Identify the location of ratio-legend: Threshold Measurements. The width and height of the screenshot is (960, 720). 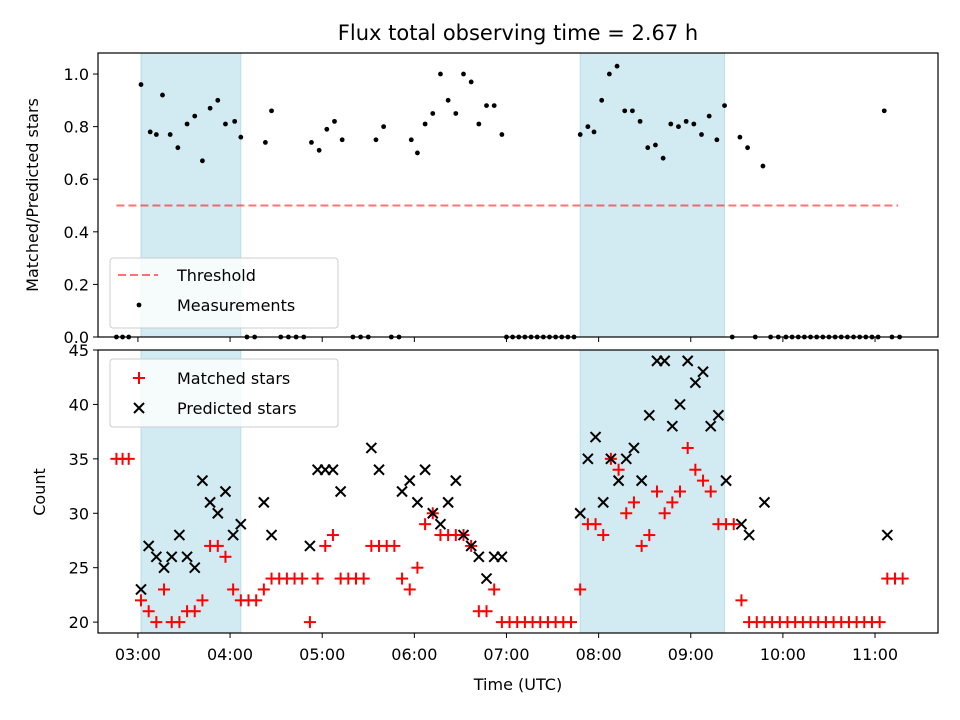
(224, 293).